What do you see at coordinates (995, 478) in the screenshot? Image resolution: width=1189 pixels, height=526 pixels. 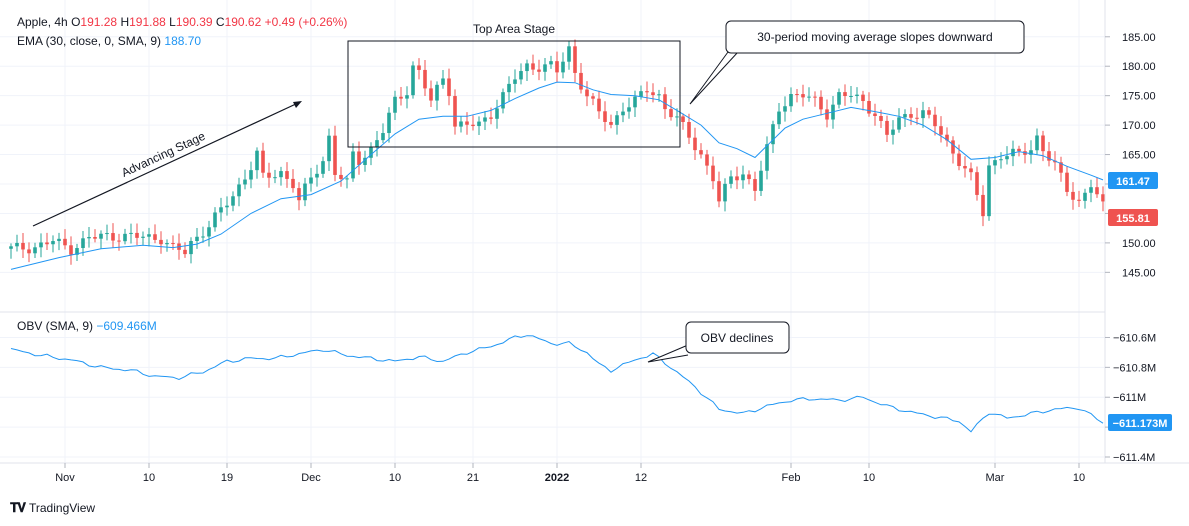 I see `time-tick-label: Mar` at bounding box center [995, 478].